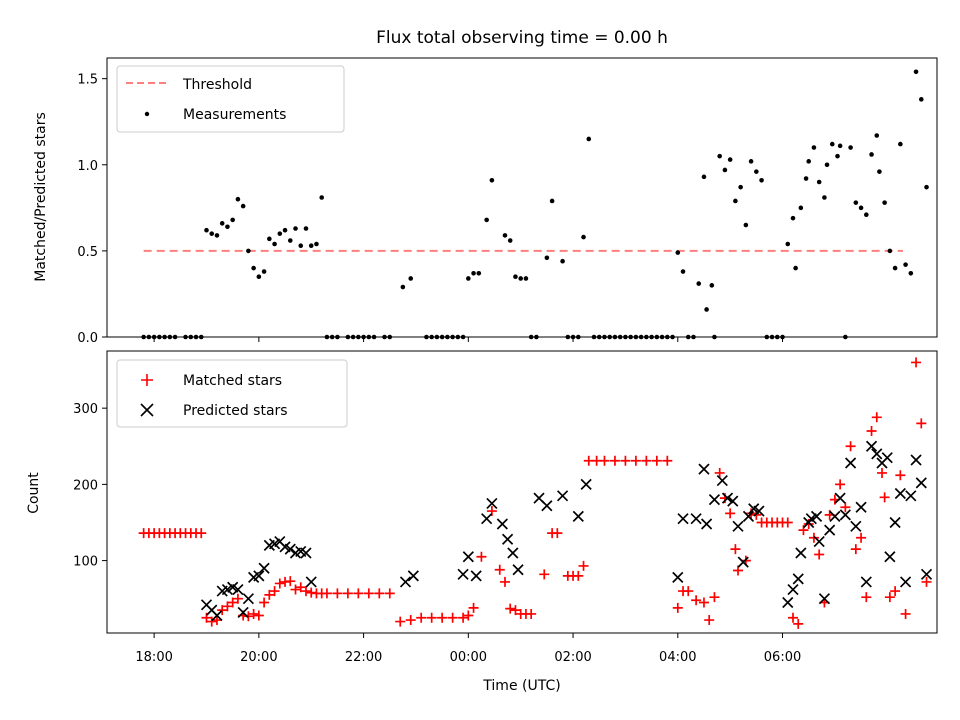 This screenshot has width=960, height=720. Describe the element at coordinates (87, 338) in the screenshot. I see `ratio-y-tick-label: 0.0` at that location.